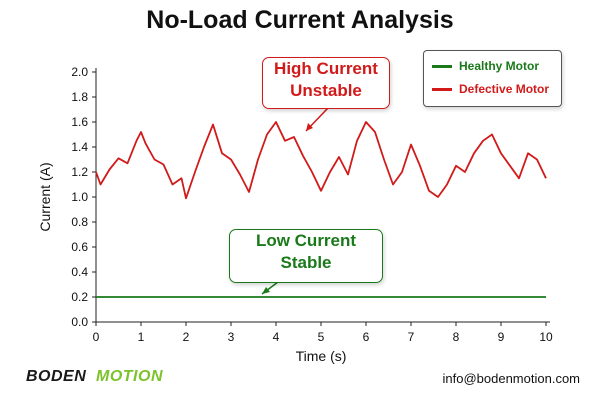  Describe the element at coordinates (79, 297) in the screenshot. I see `y-tick-label: 0.2` at that location.